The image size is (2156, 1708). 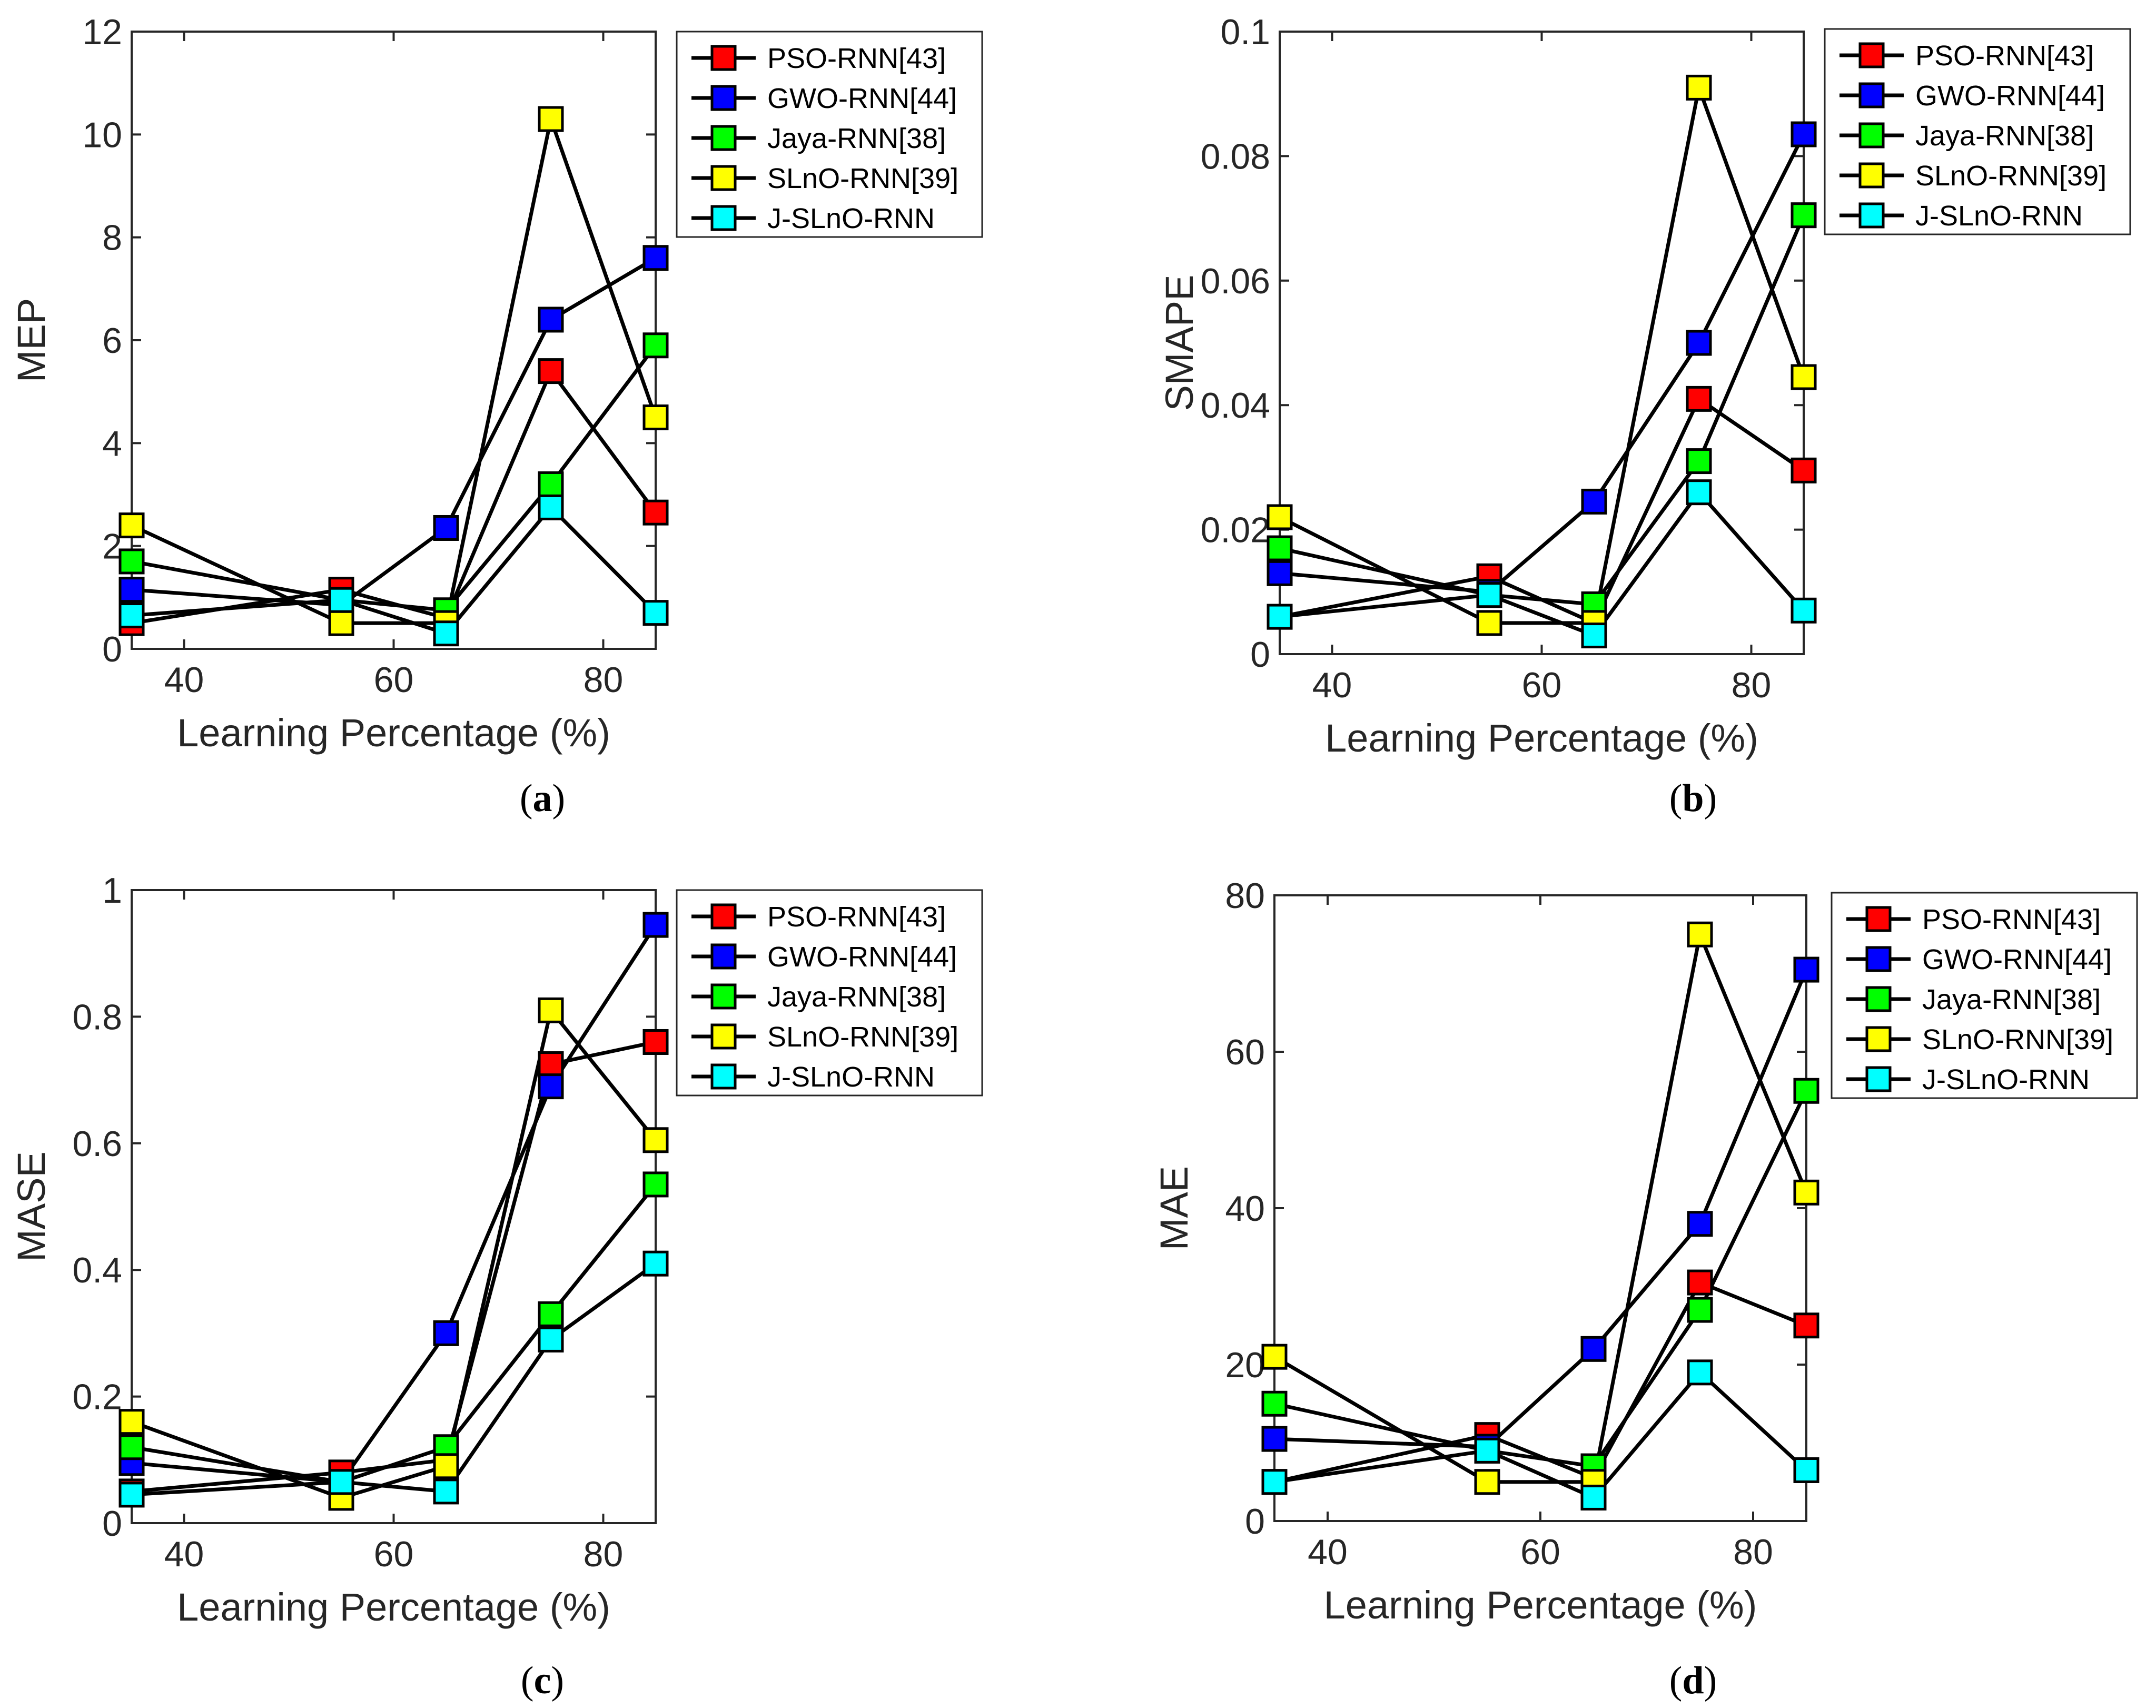 I want to click on panel-caption: (a), so click(x=542, y=798).